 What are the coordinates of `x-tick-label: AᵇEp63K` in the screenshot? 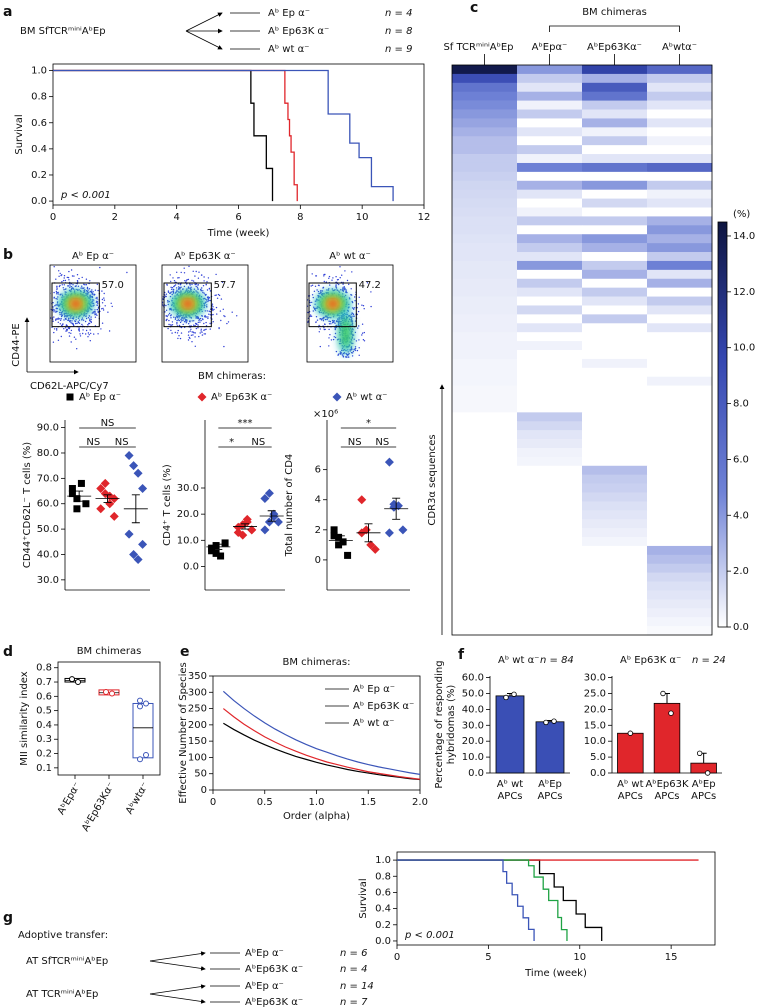 It's located at (667, 784).